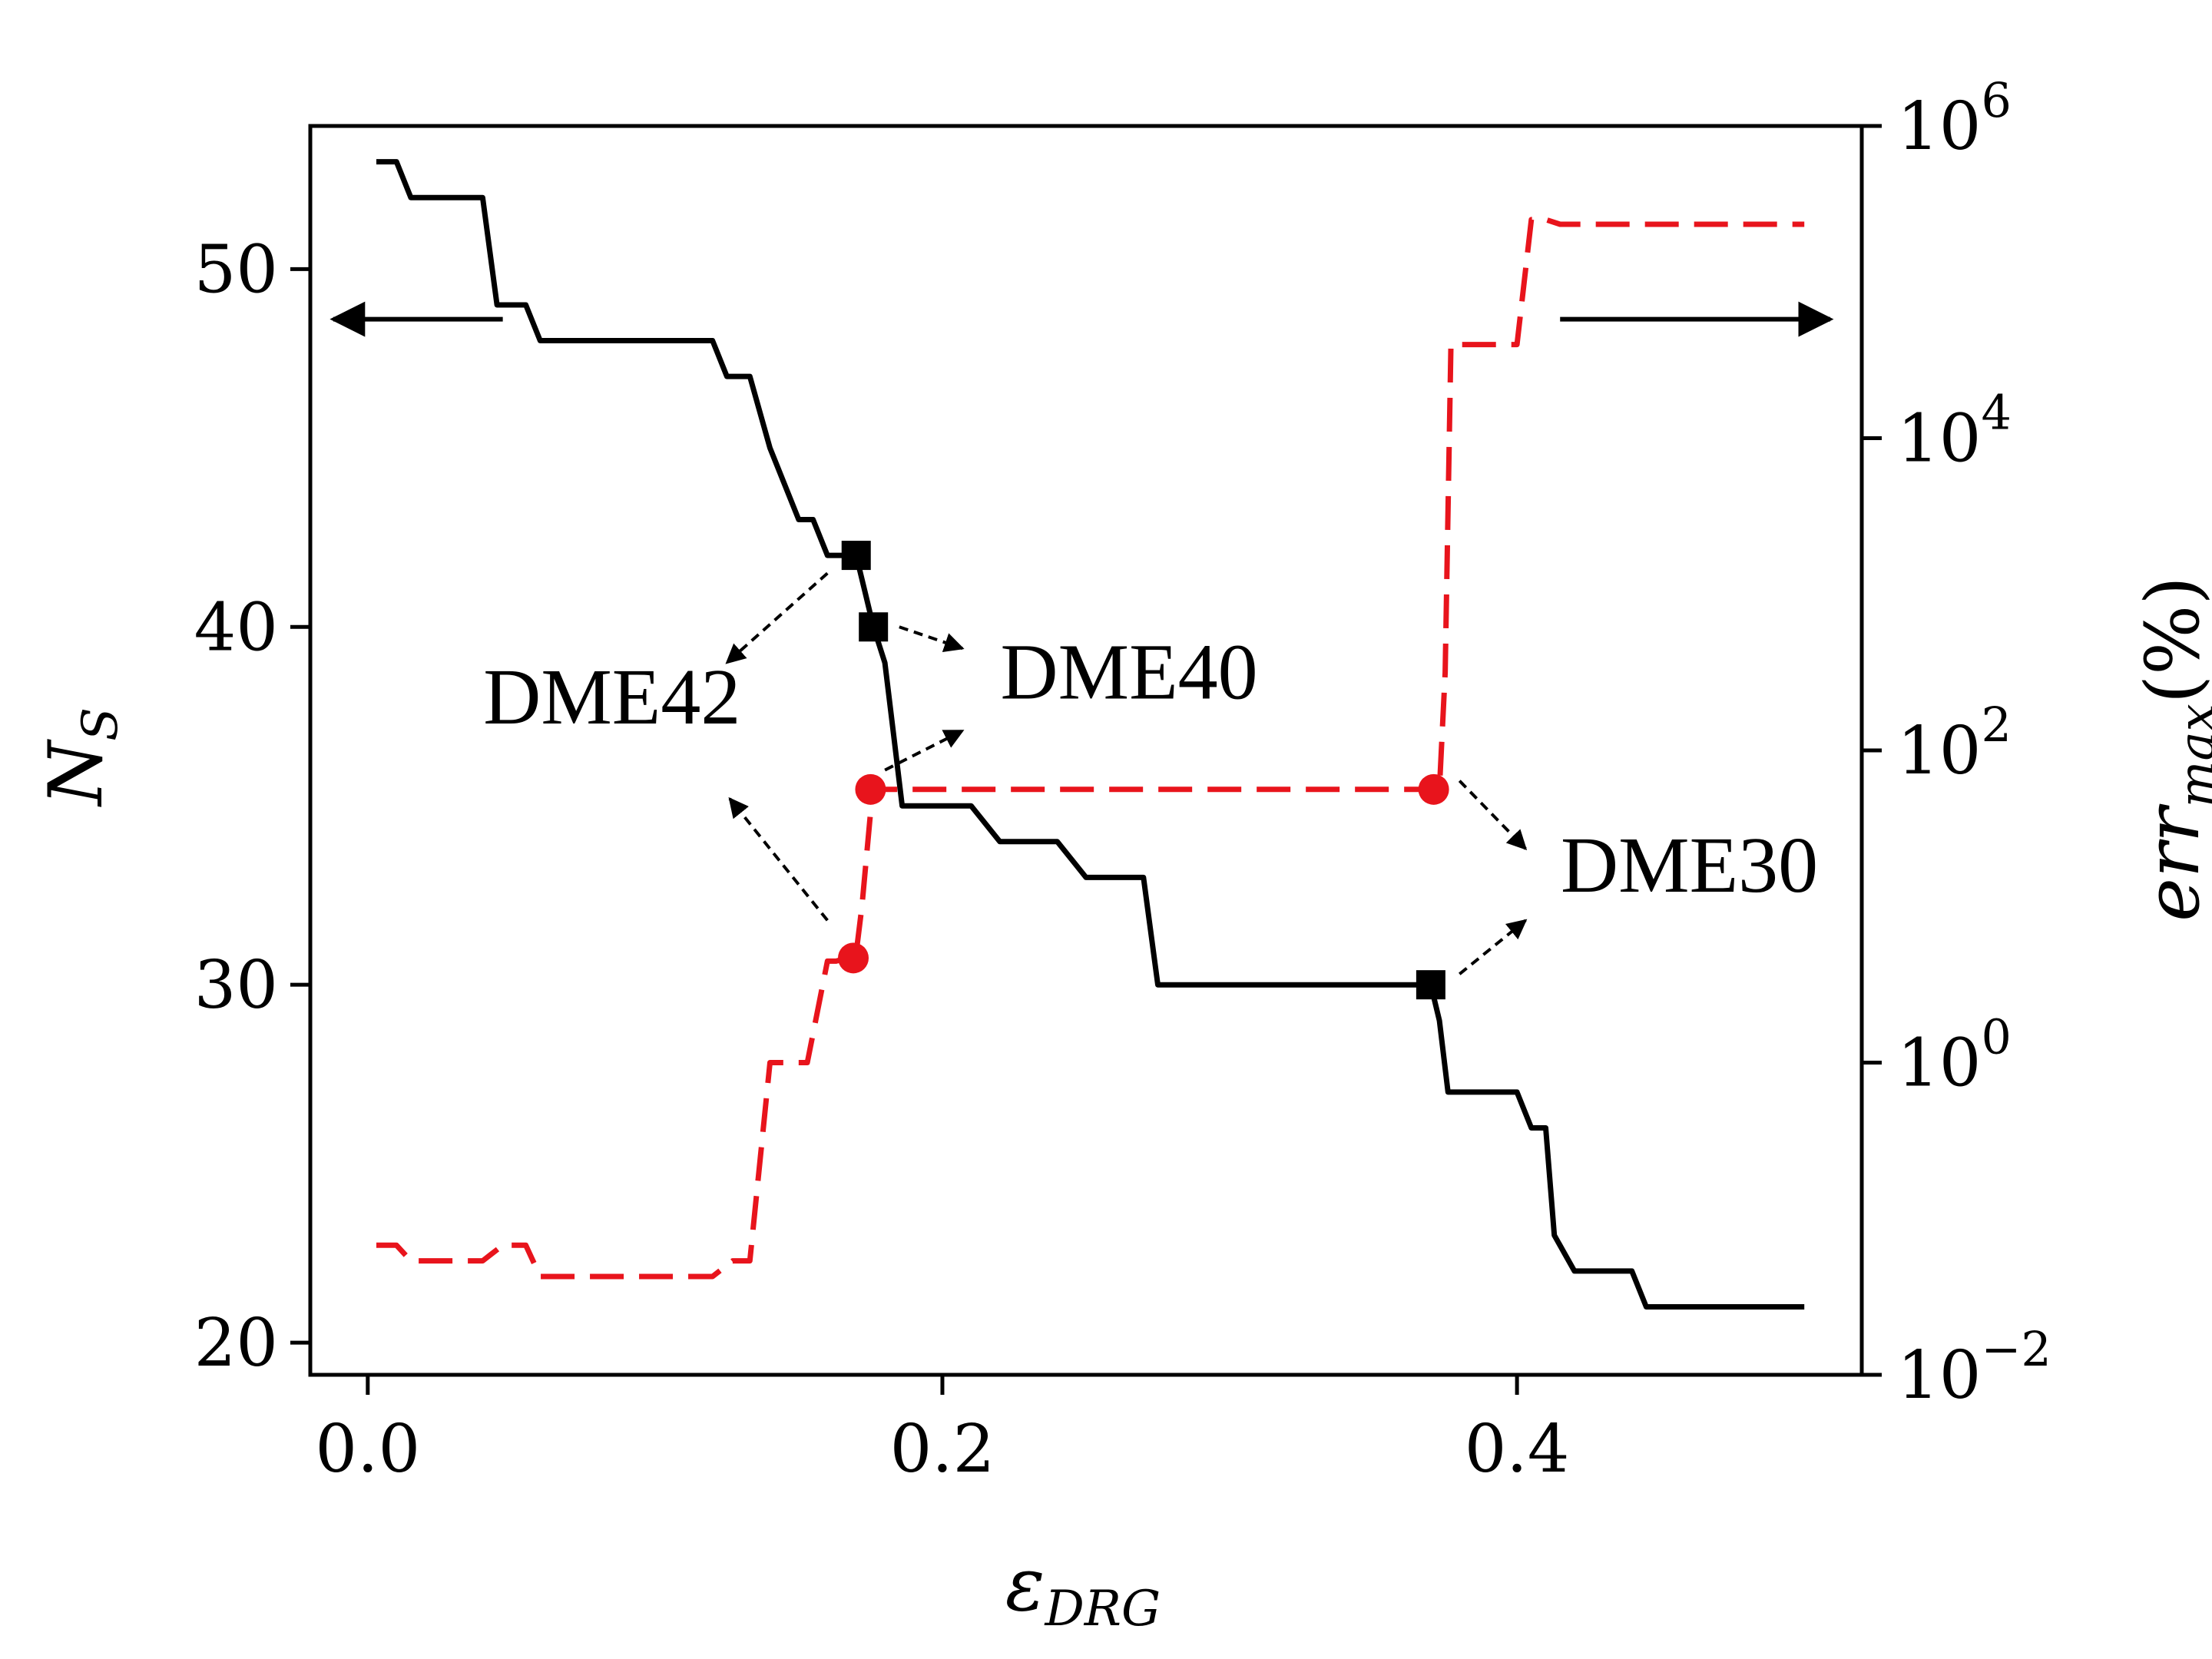  Describe the element at coordinates (943, 1449) in the screenshot. I see `x-tick-label: 0.2` at that location.